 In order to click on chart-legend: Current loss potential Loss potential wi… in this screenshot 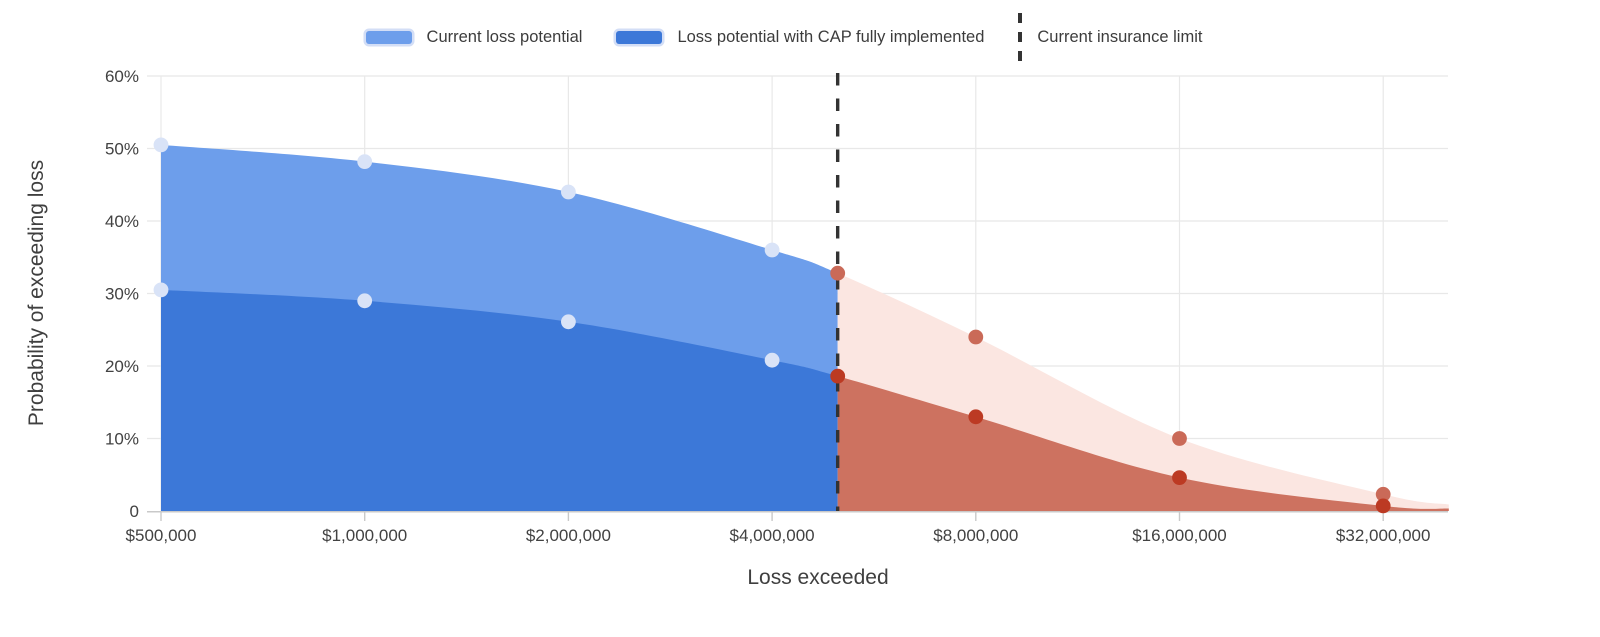, I will do `click(792, 37)`.